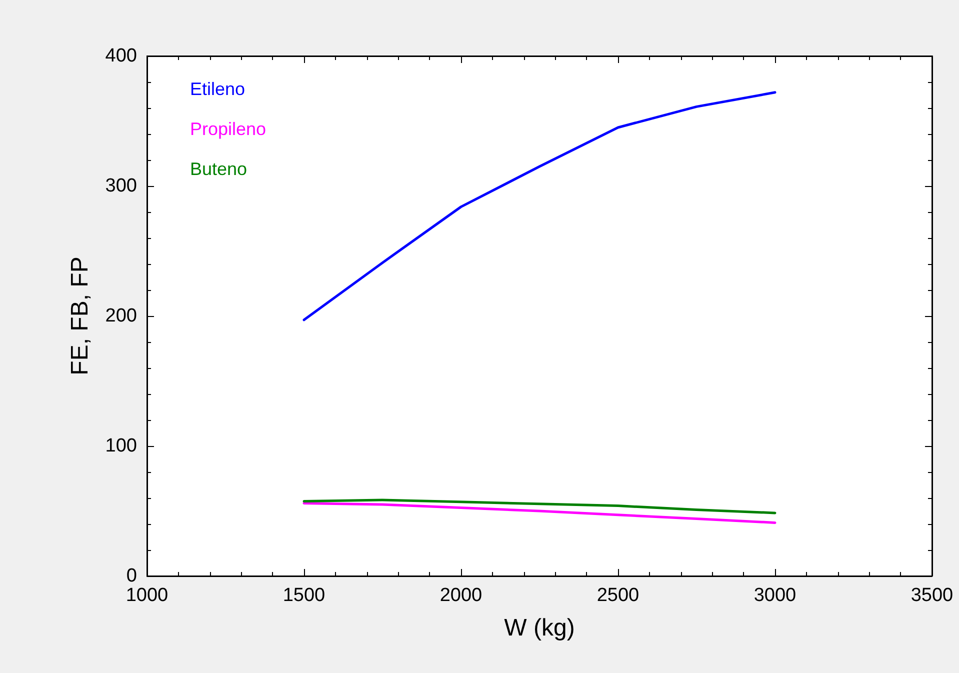 The image size is (959, 673). I want to click on y-tick-label: 0, so click(131, 576).